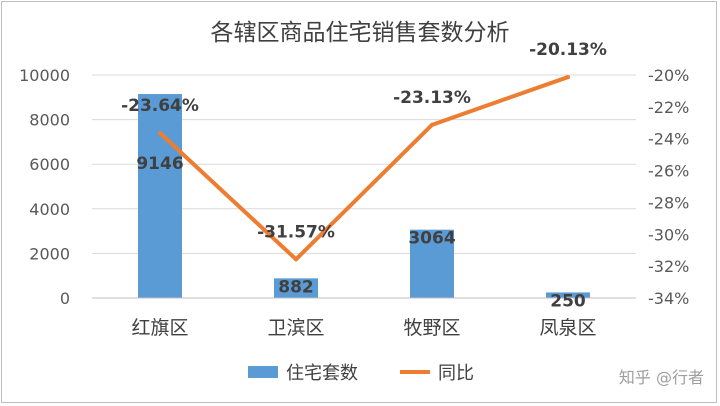 This screenshot has width=720, height=406. Describe the element at coordinates (668, 75) in the screenshot. I see `right-tick-label: -20%` at that location.